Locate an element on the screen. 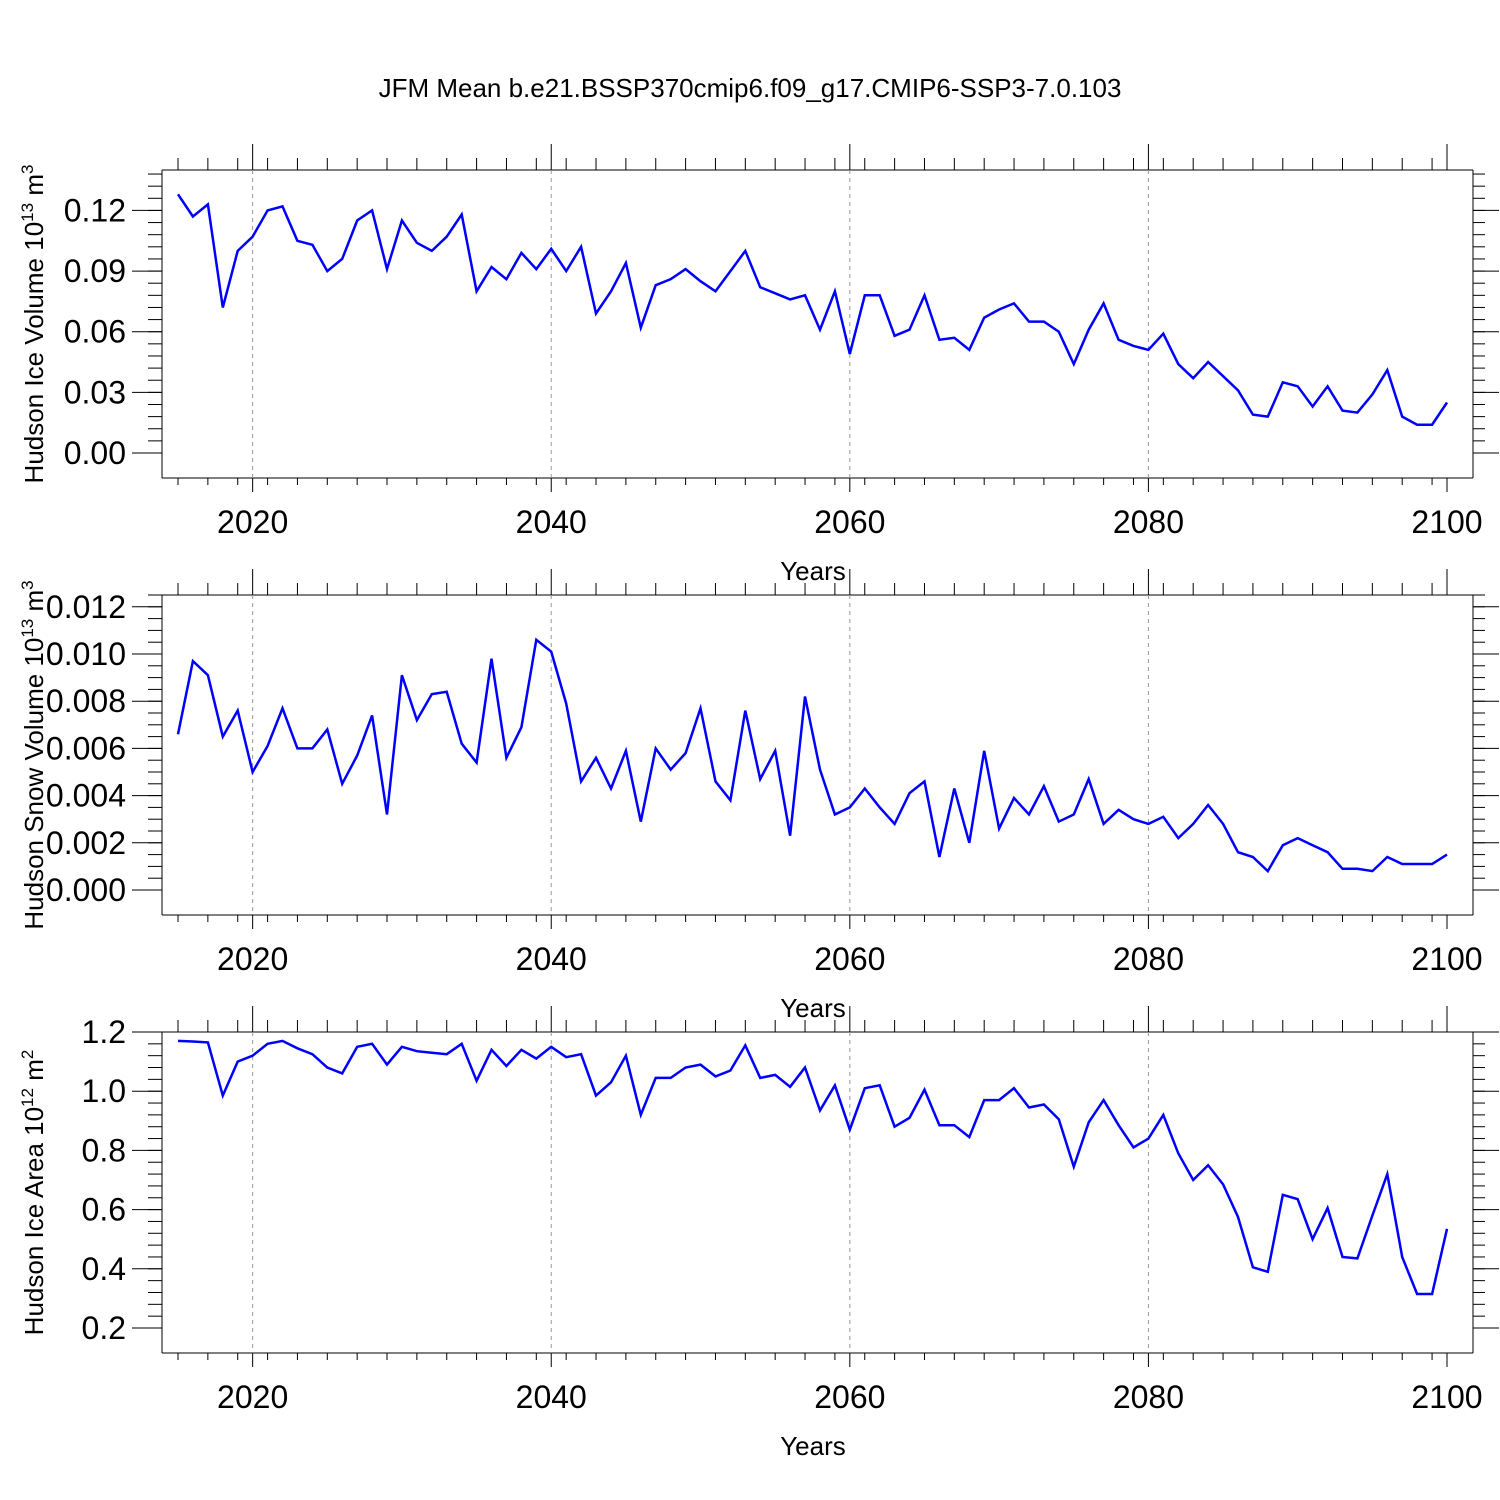 Image resolution: width=1500 pixels, height=1500 pixels. y-tick-label: 0.06 is located at coordinates (95, 332).